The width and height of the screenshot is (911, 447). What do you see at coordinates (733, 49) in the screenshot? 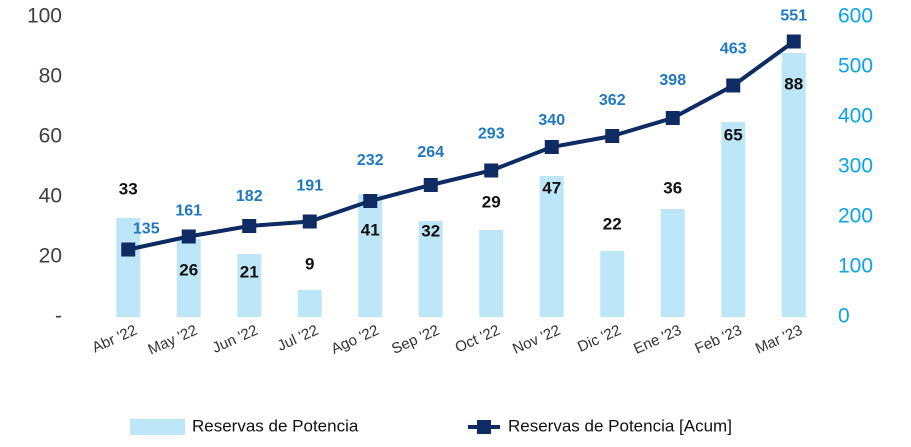
I see `line-label: 463` at bounding box center [733, 49].